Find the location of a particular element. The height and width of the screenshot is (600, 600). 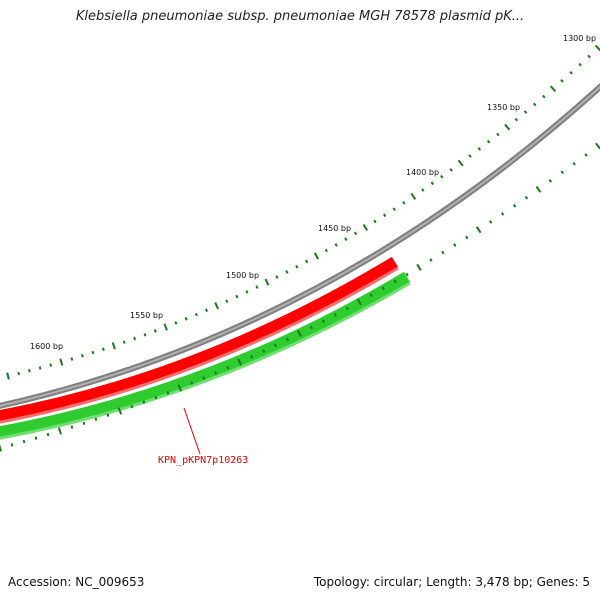

gene-label-leader is located at coordinates (192, 431).